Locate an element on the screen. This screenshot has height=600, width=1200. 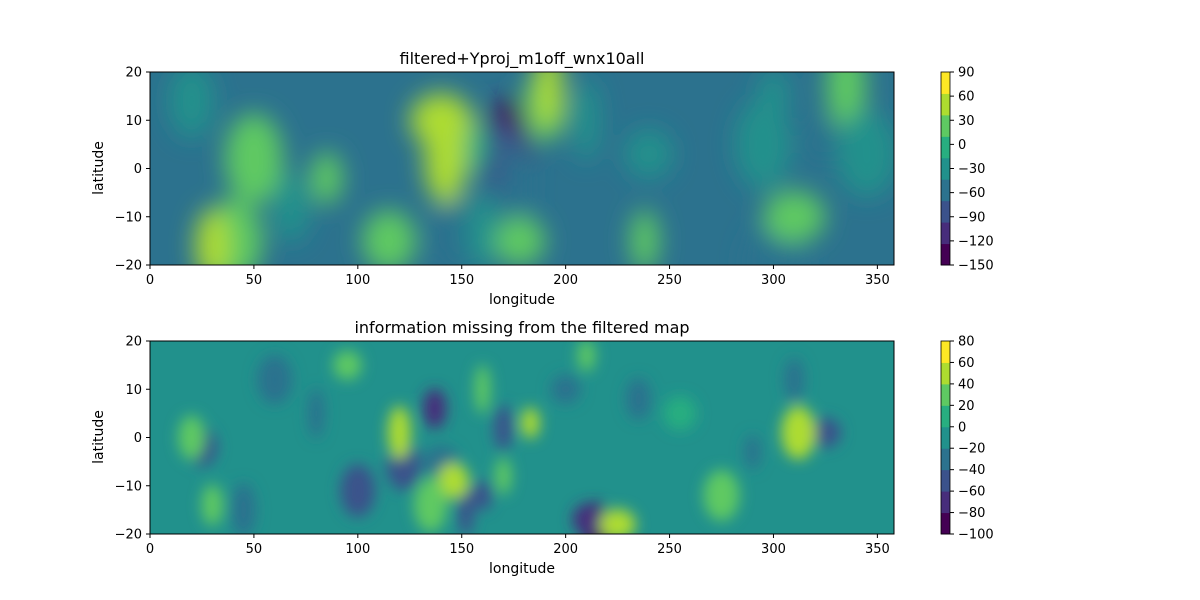
colorbar-tick-label: −20 is located at coordinates (971, 449).